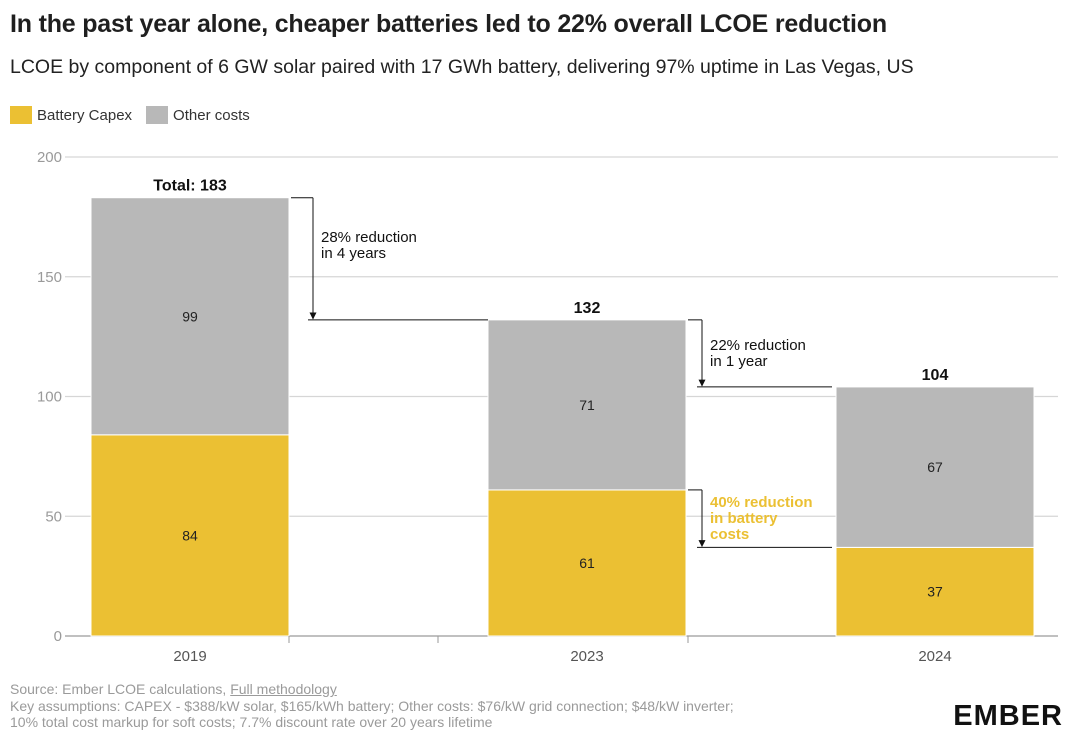 The image size is (1085, 751). I want to click on data-label-battery-capex-2023: 61, so click(587, 563).